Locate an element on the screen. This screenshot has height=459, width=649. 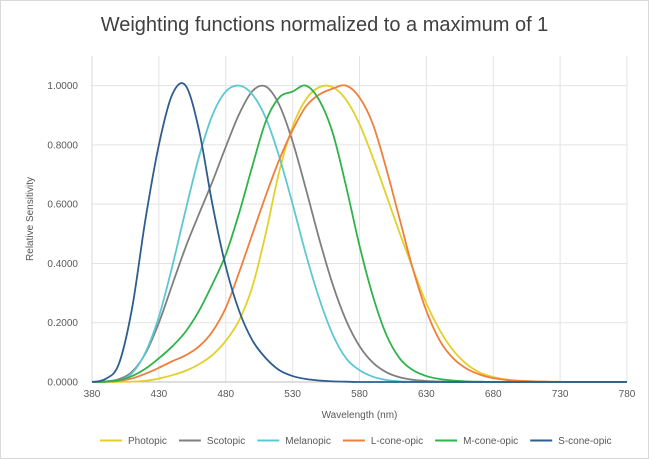
legend-item-scotopic: Scotopic is located at coordinates (211, 441).